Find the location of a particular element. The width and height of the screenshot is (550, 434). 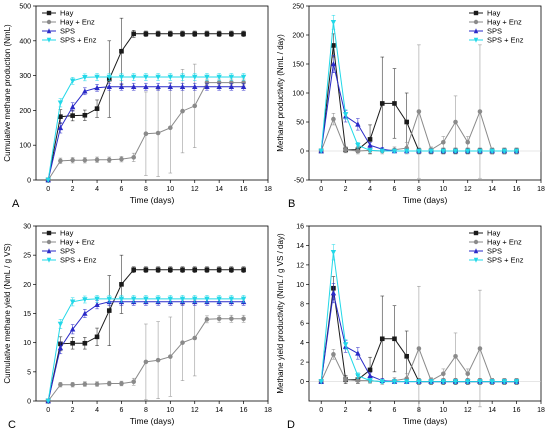

legend-label: SPS + Enz is located at coordinates (505, 40).